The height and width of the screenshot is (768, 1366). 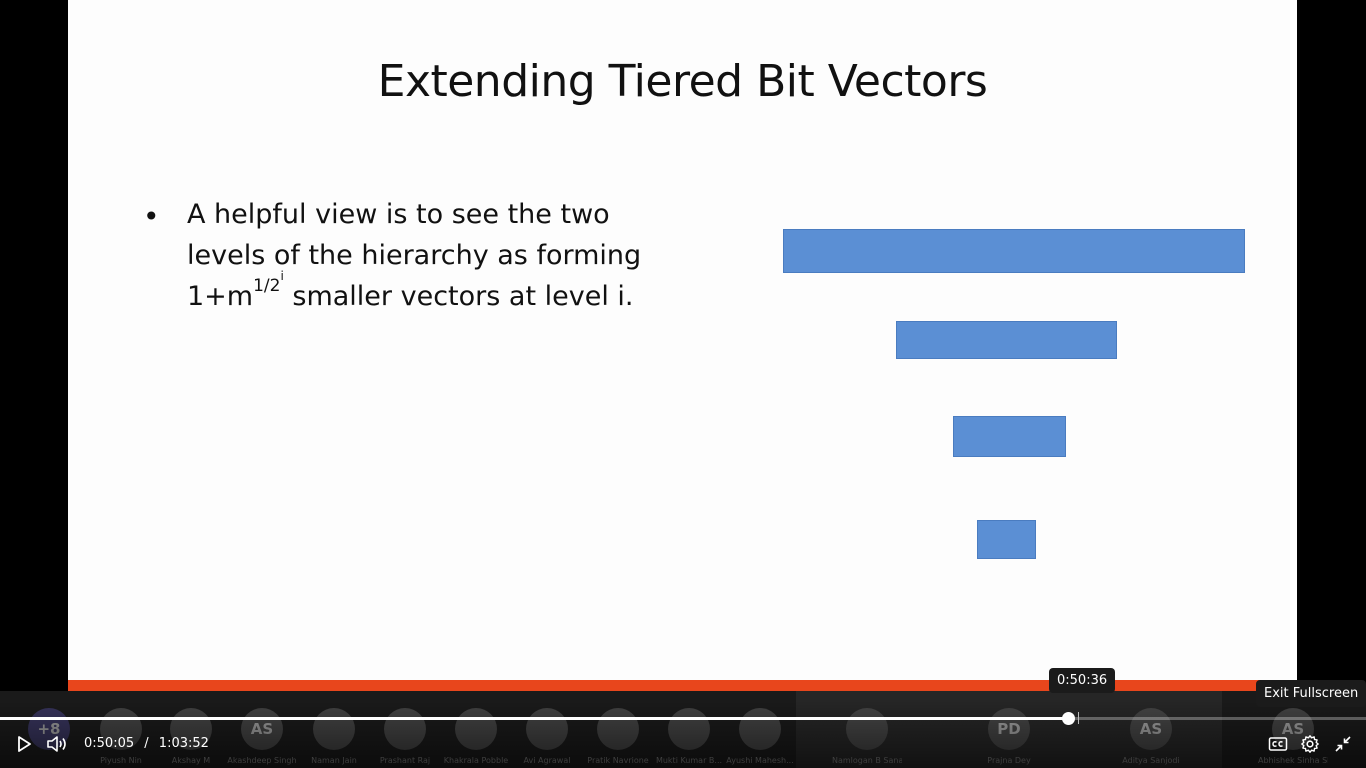 I want to click on bullet-line-3: 1+m1/2i smaller vectors at level i., so click(x=447, y=293).